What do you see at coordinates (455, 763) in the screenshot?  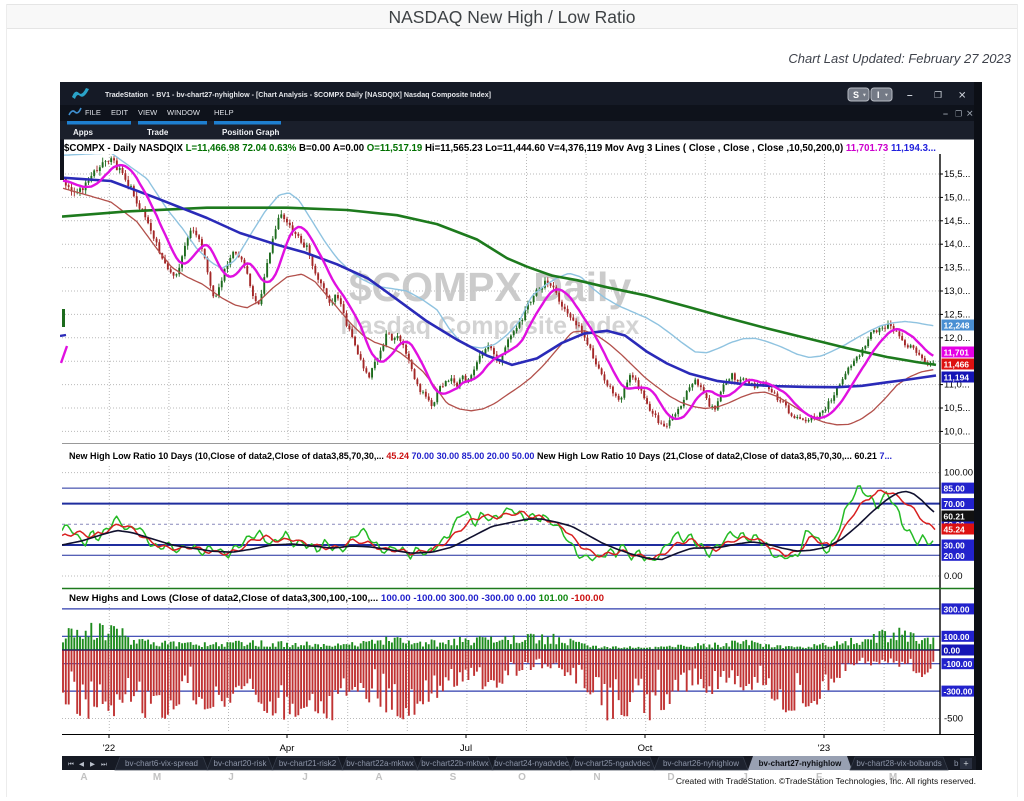 I see `svg-text: bv-chart22b-mktwx` at bounding box center [455, 763].